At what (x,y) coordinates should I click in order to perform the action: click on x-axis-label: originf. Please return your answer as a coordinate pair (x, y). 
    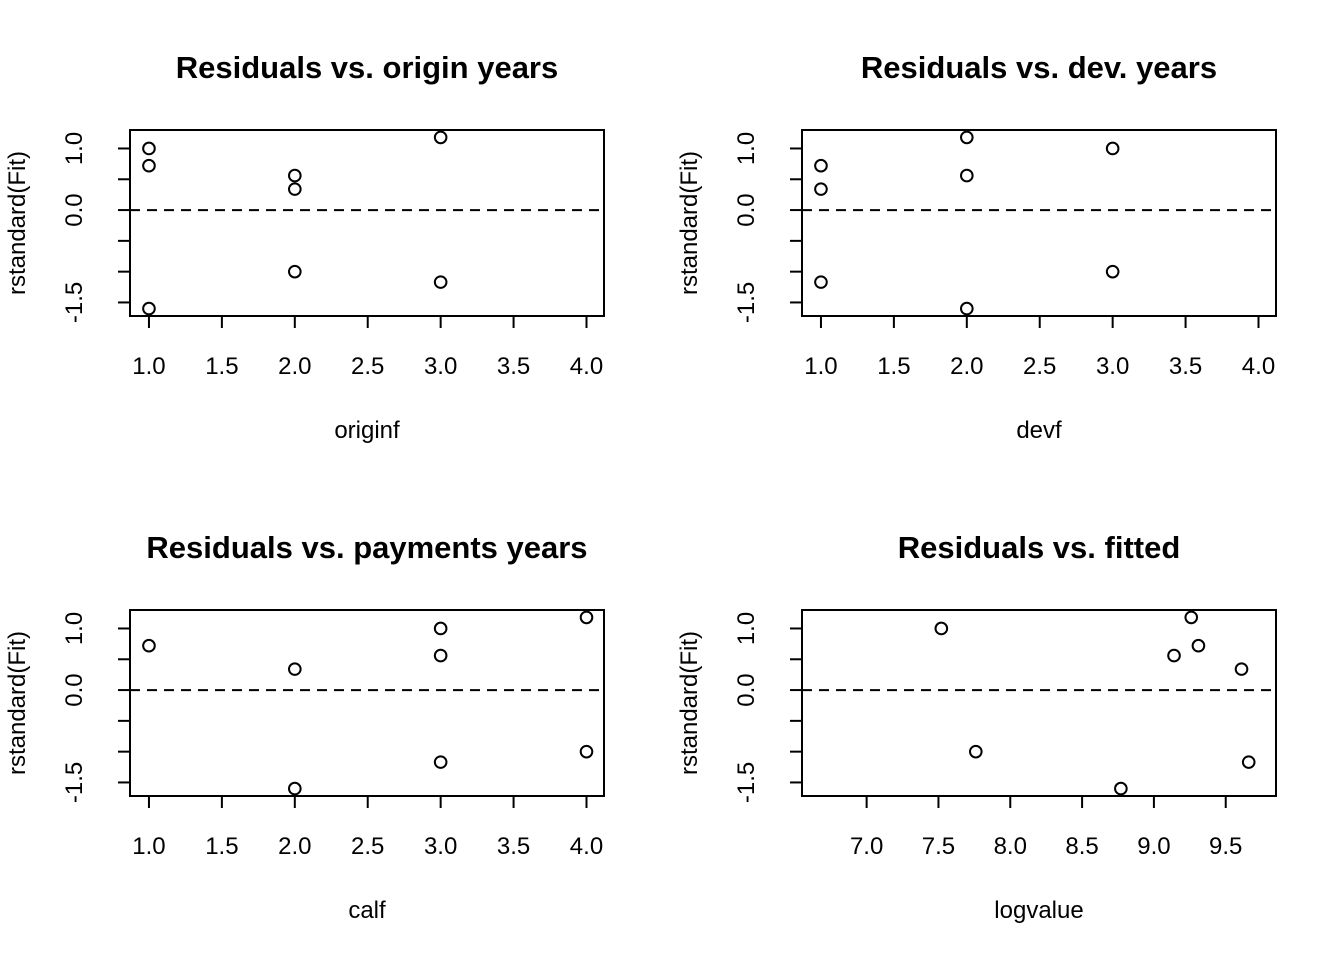
    Looking at the image, I should click on (367, 430).